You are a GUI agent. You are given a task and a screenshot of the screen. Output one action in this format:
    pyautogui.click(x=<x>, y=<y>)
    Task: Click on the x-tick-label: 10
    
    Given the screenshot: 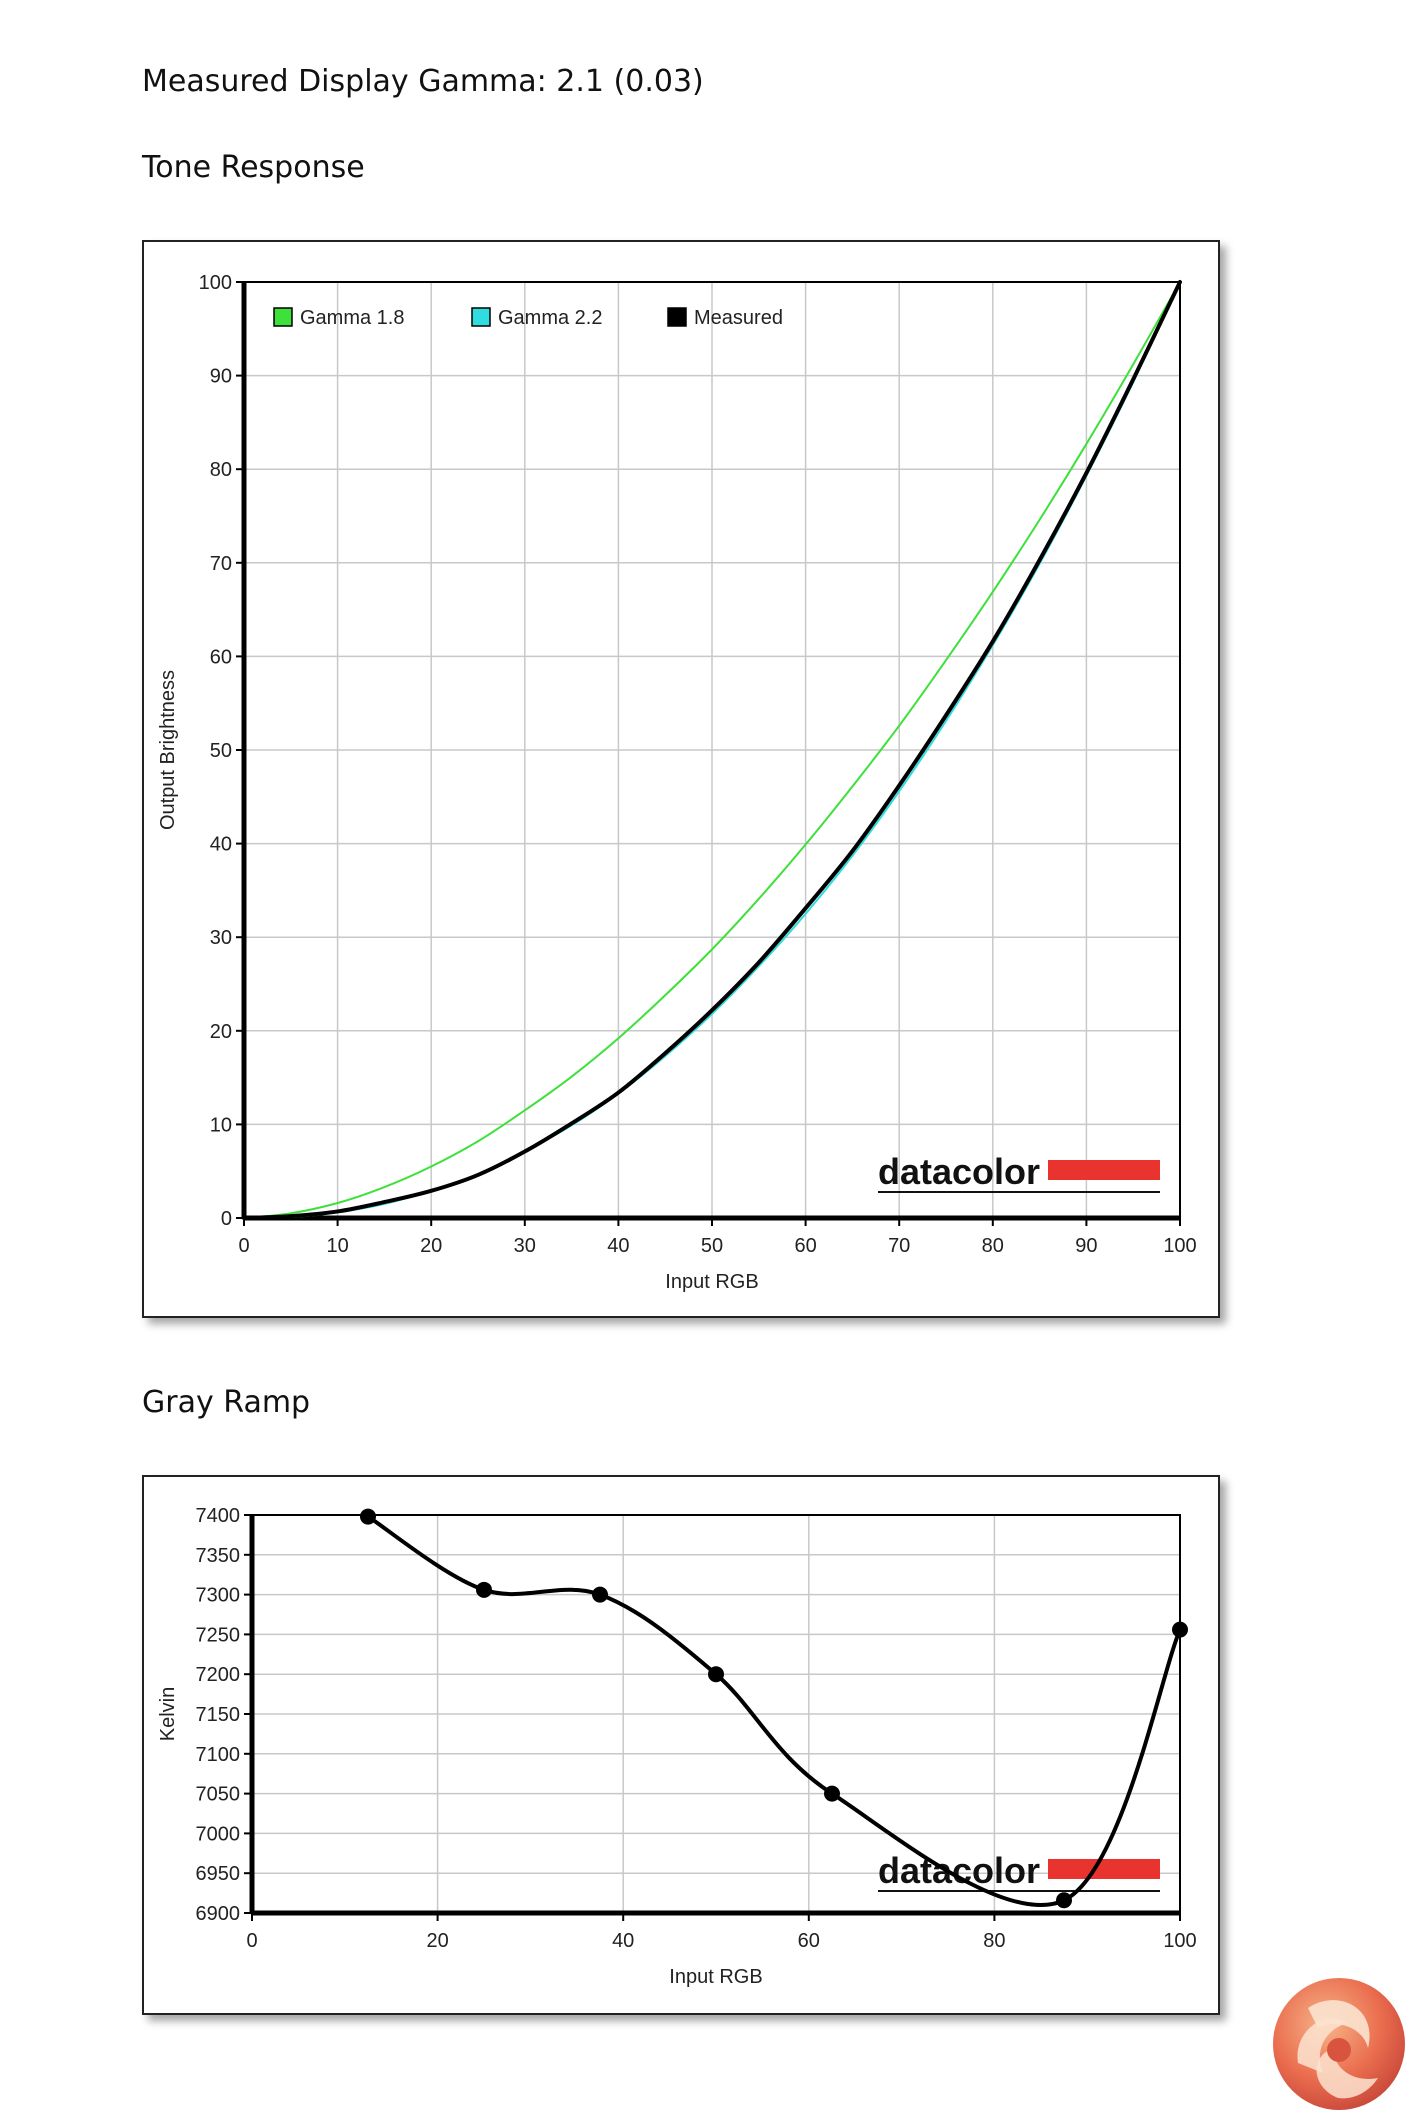 What is the action you would take?
    pyautogui.click(x=337, y=1246)
    